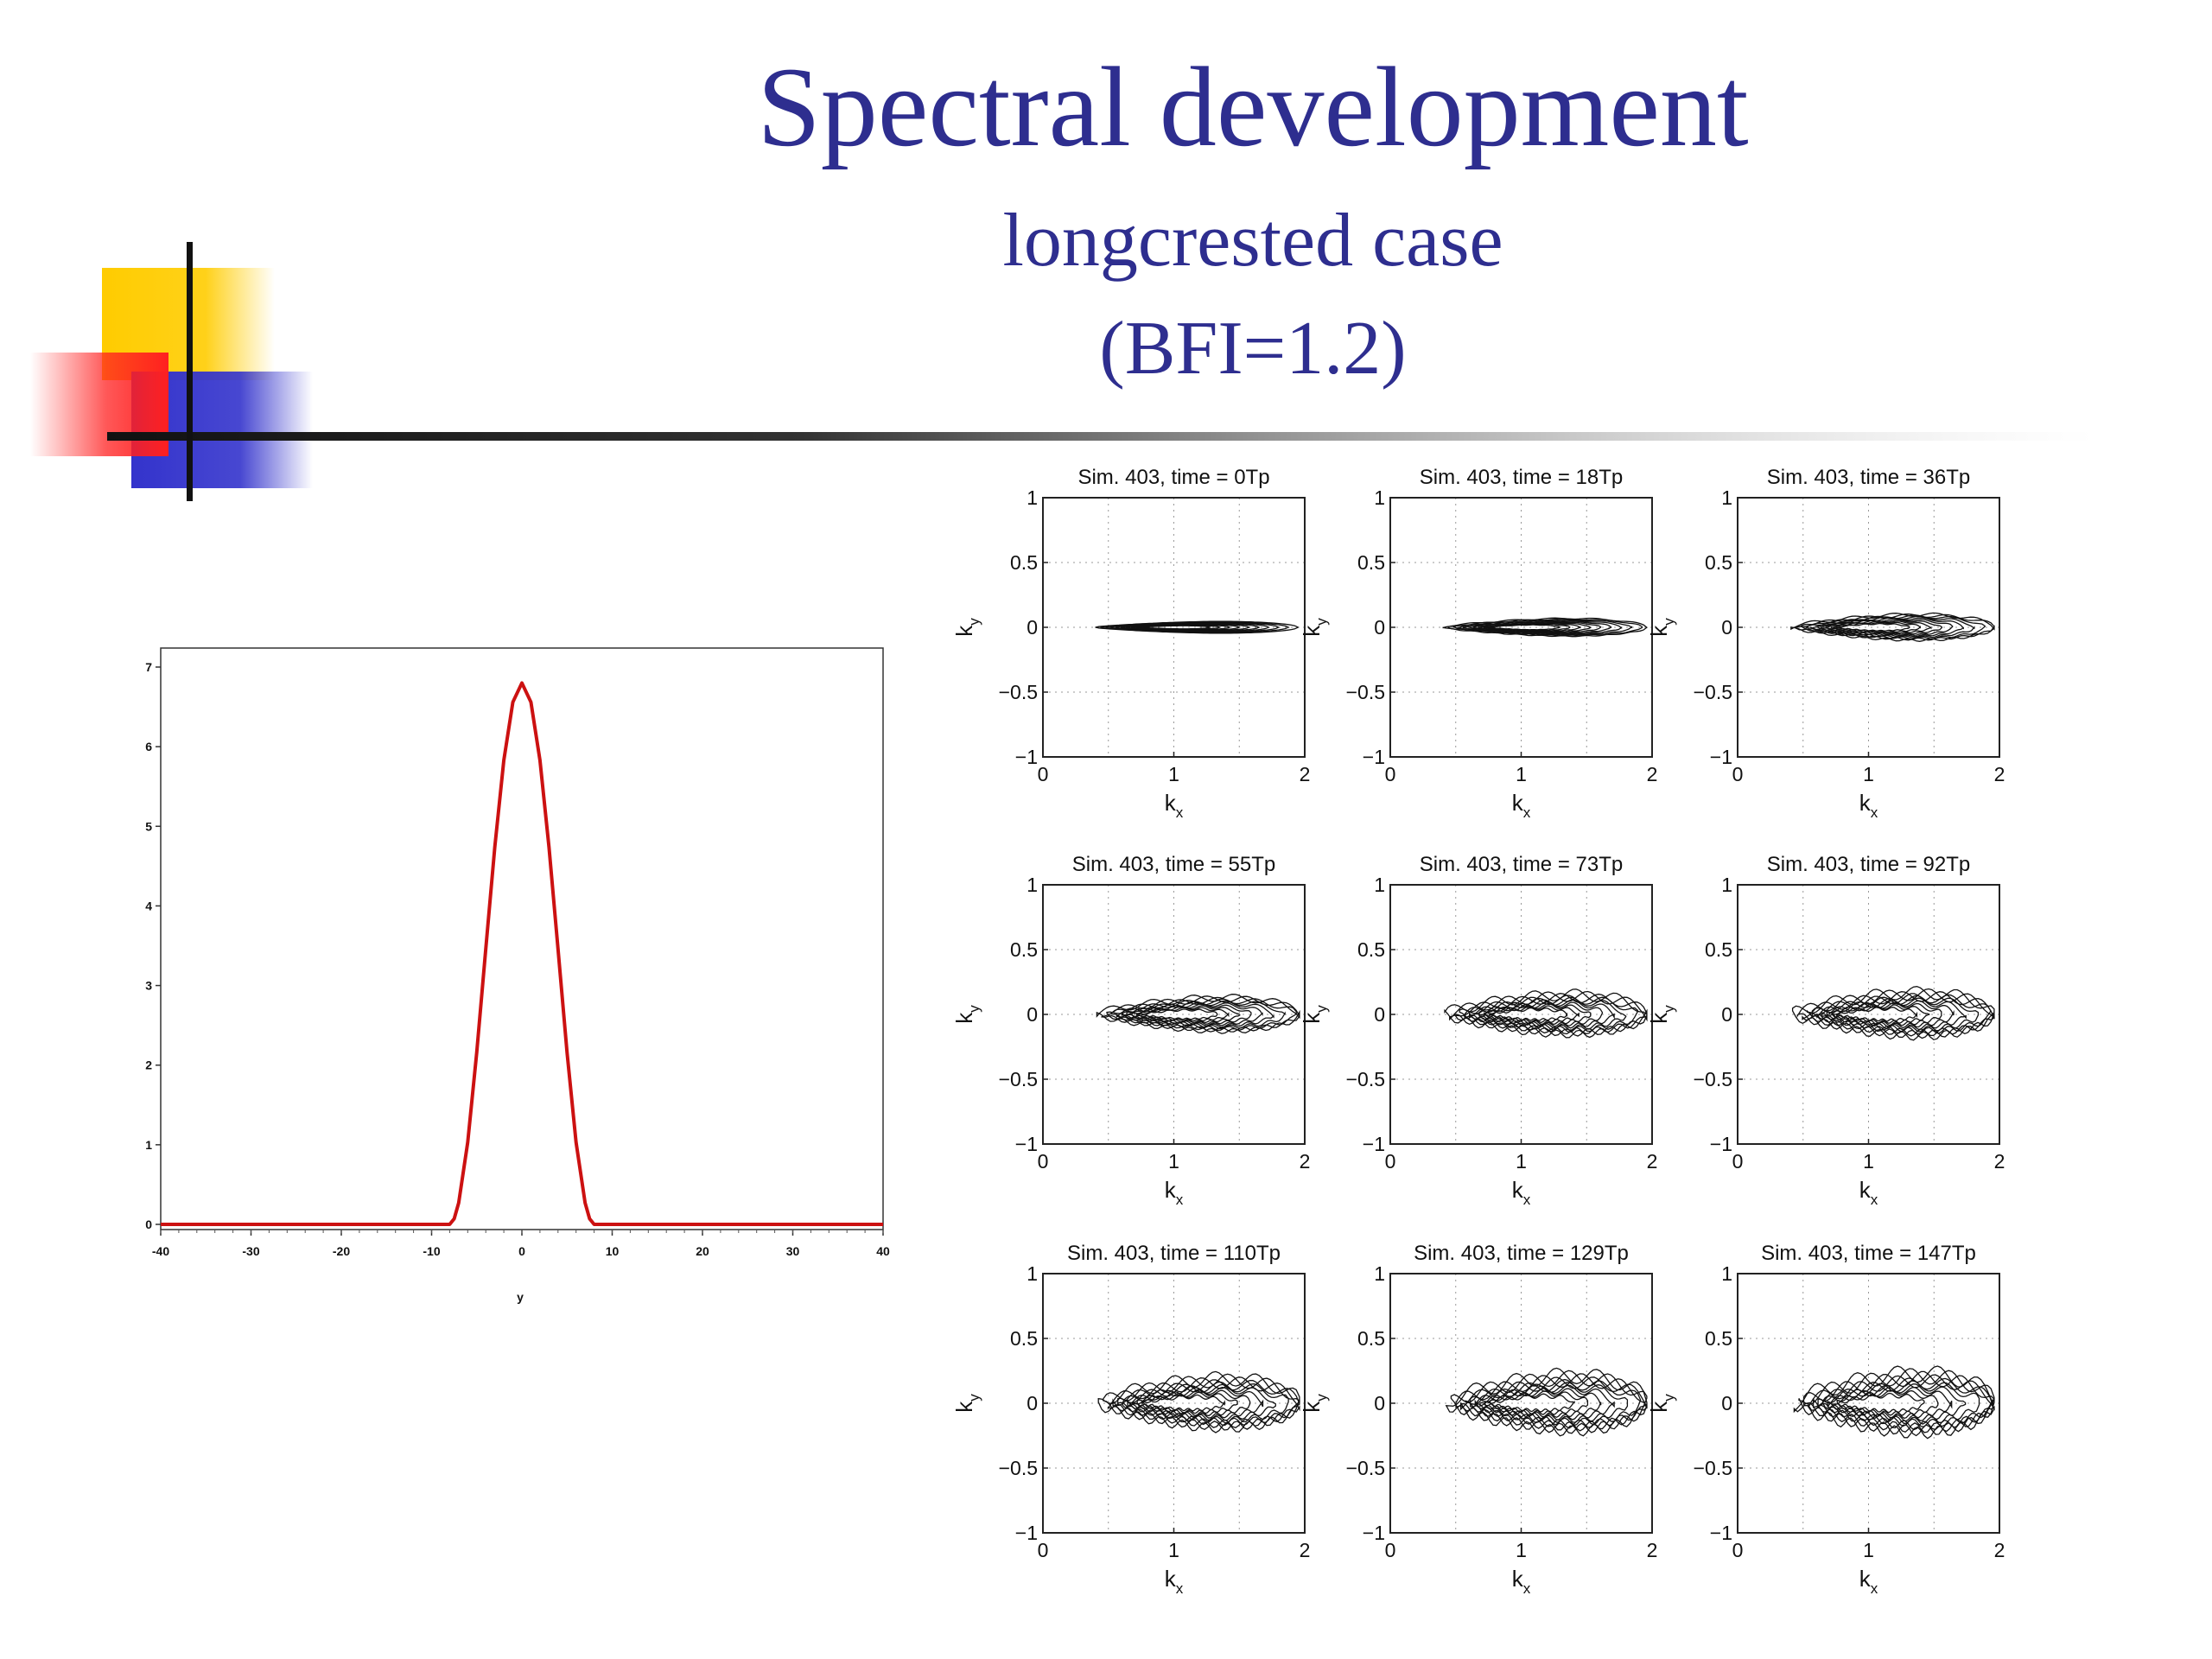 This screenshot has width=2212, height=1659. I want to click on y-tick-label: 7, so click(148, 667).